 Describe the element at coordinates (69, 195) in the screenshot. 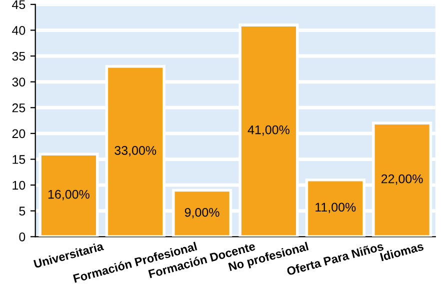

I see `data-label: 16,00%` at that location.